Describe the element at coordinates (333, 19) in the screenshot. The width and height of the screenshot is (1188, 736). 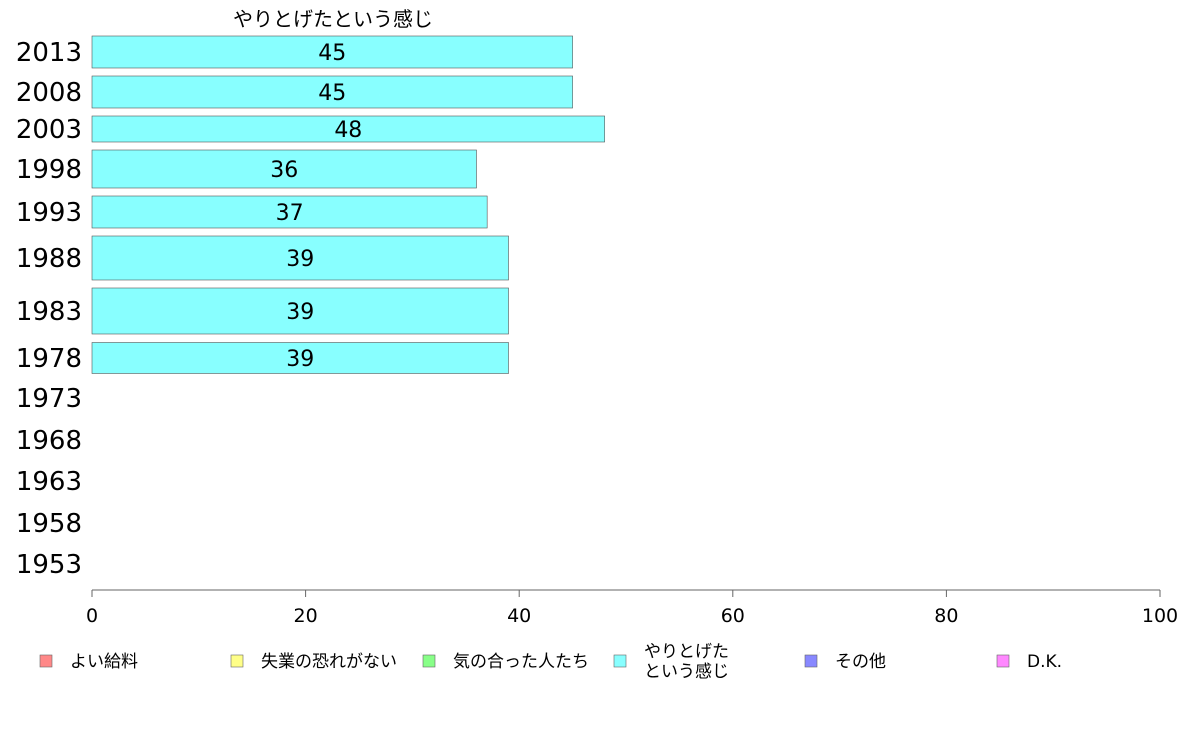
I see `chart-title: やりとげたという感じ` at that location.